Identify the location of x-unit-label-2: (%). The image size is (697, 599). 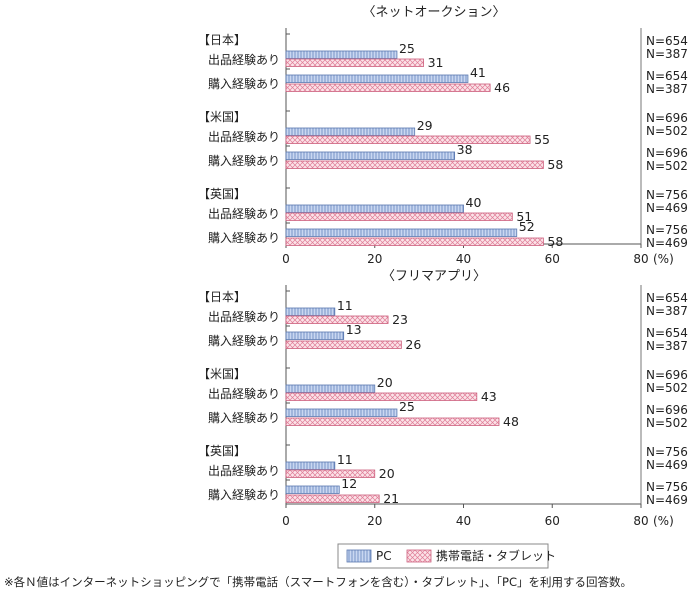
(663, 521).